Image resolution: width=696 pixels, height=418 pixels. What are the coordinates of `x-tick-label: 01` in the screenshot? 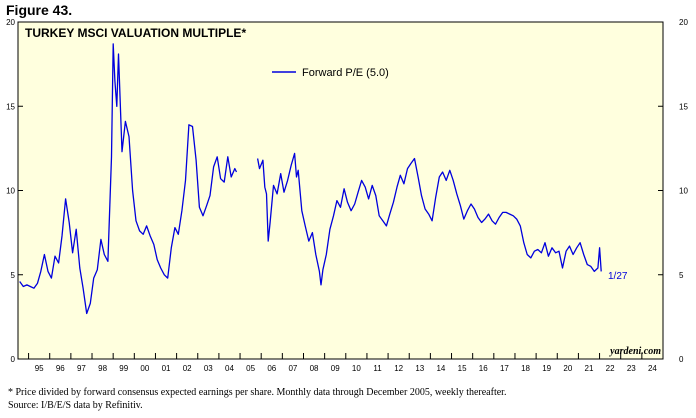 It's located at (166, 368).